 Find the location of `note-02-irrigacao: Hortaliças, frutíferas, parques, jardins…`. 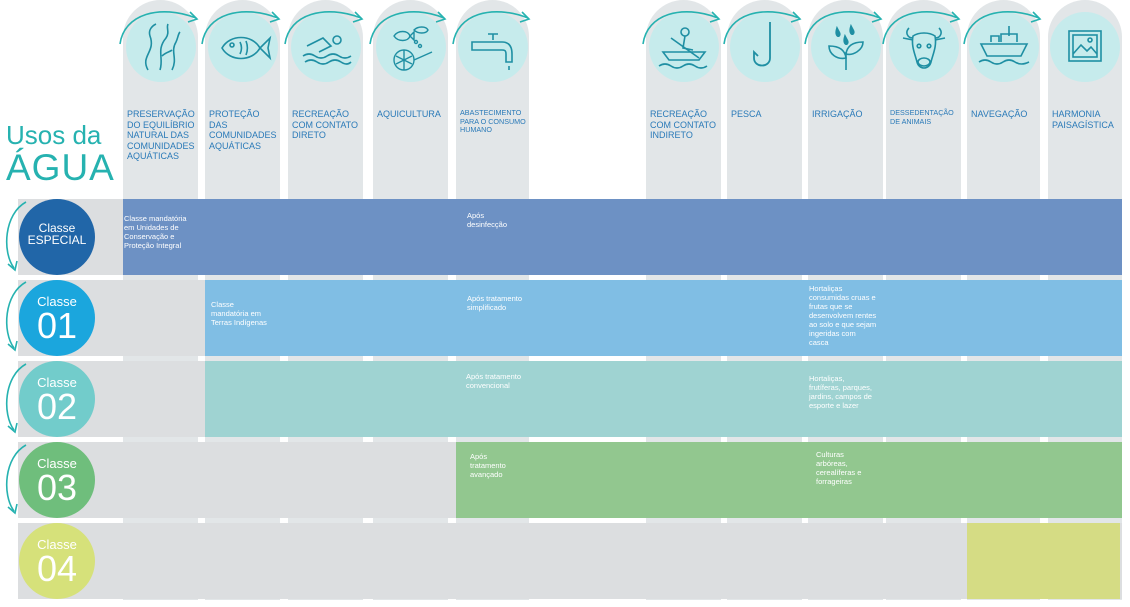

note-02-irrigacao: Hortaliças, frutíferas, parques, jardins… is located at coordinates (840, 392).